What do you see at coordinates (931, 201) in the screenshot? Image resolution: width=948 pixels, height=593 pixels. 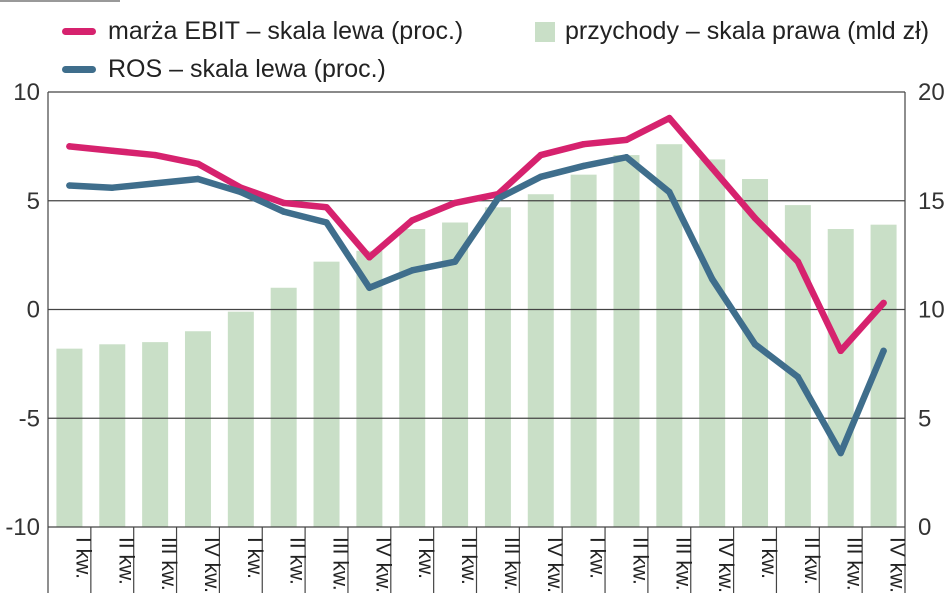 I see `y-tick-label-right: 15` at bounding box center [931, 201].